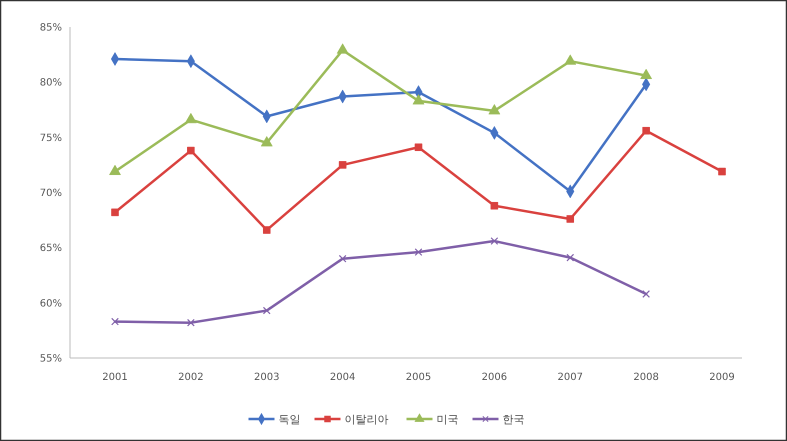  What do you see at coordinates (51, 28) in the screenshot?
I see `y-tick-label: 85%` at bounding box center [51, 28].